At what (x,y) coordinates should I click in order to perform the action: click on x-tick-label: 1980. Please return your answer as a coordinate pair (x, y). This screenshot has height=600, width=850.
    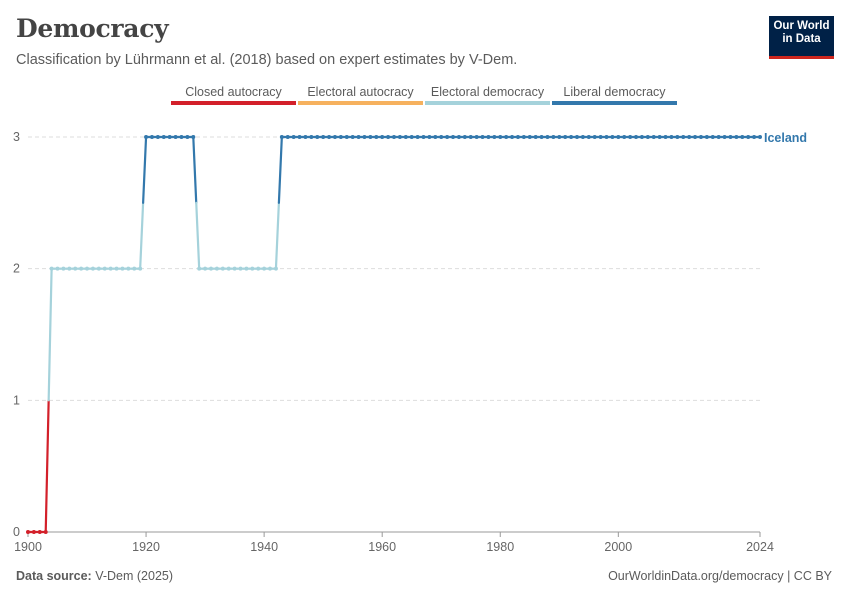
    Looking at the image, I should click on (500, 547).